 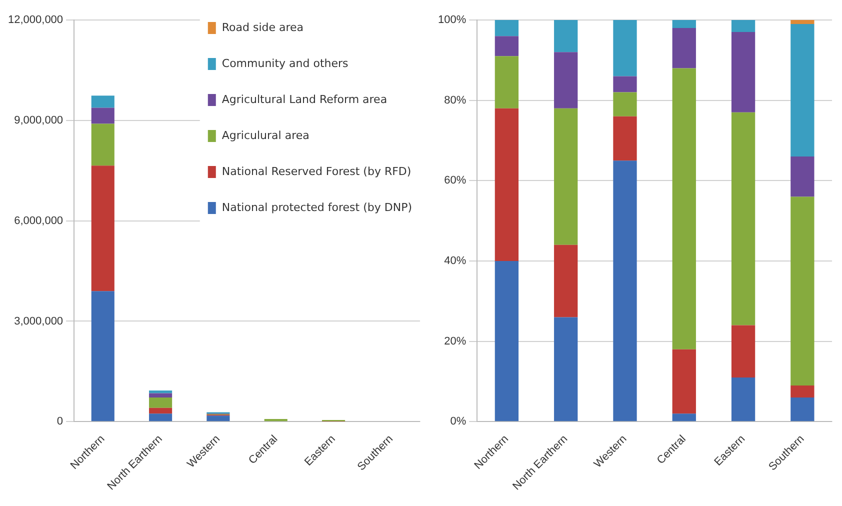 What do you see at coordinates (455, 100) in the screenshot?
I see `y-tick-label: 80%` at bounding box center [455, 100].